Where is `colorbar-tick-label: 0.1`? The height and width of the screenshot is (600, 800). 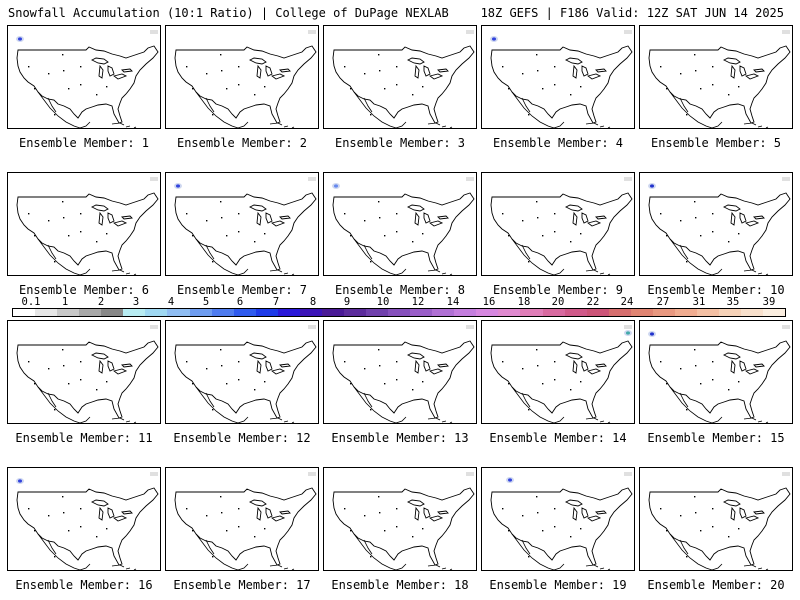
colorbar-tick-label: 0.1 is located at coordinates (31, 302).